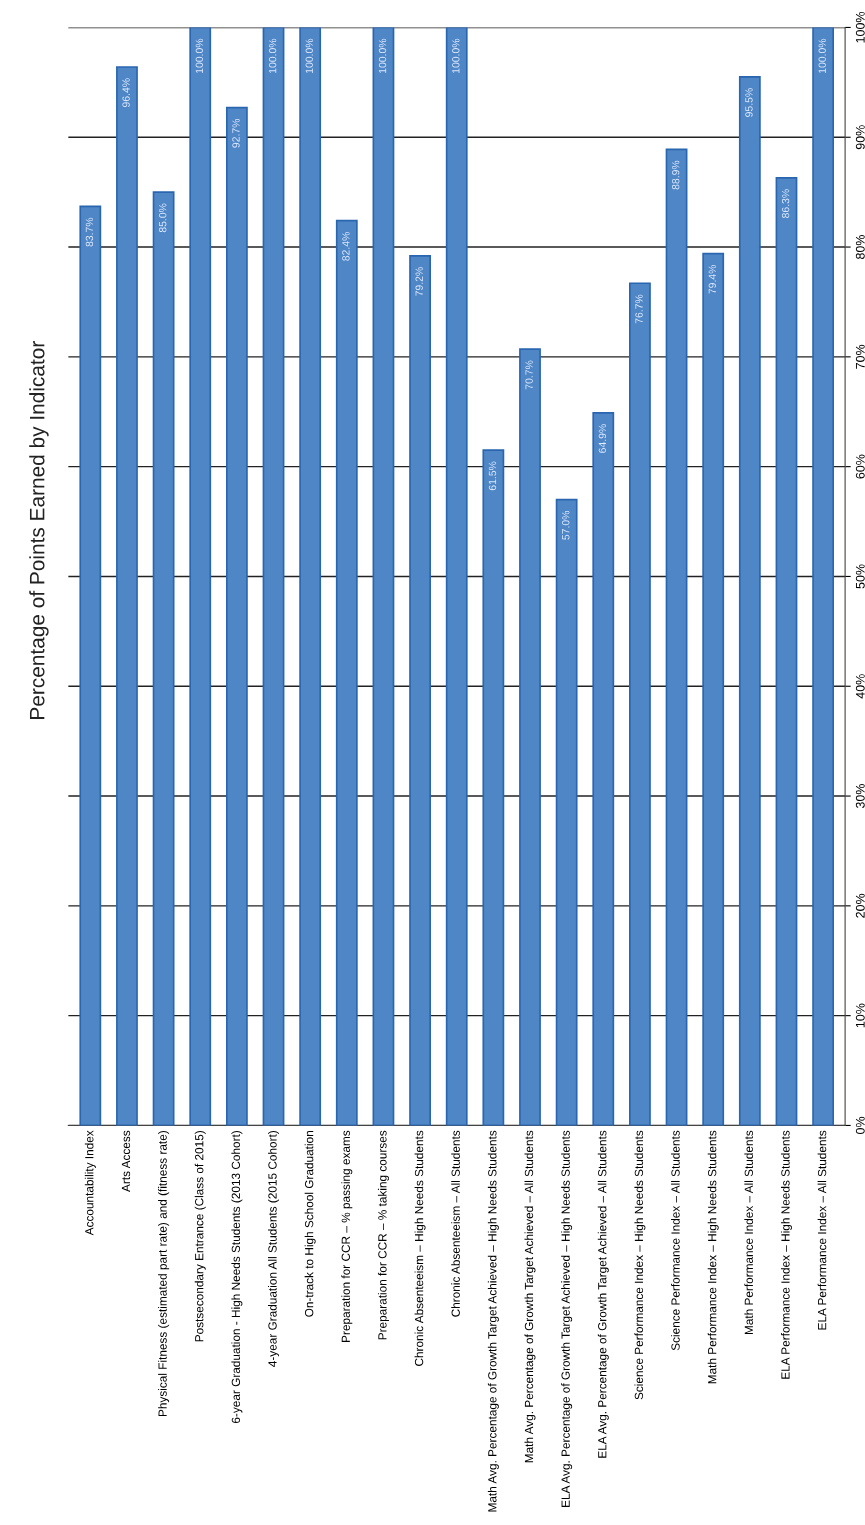  I want to click on y-tick-label: 100%, so click(860, 27).